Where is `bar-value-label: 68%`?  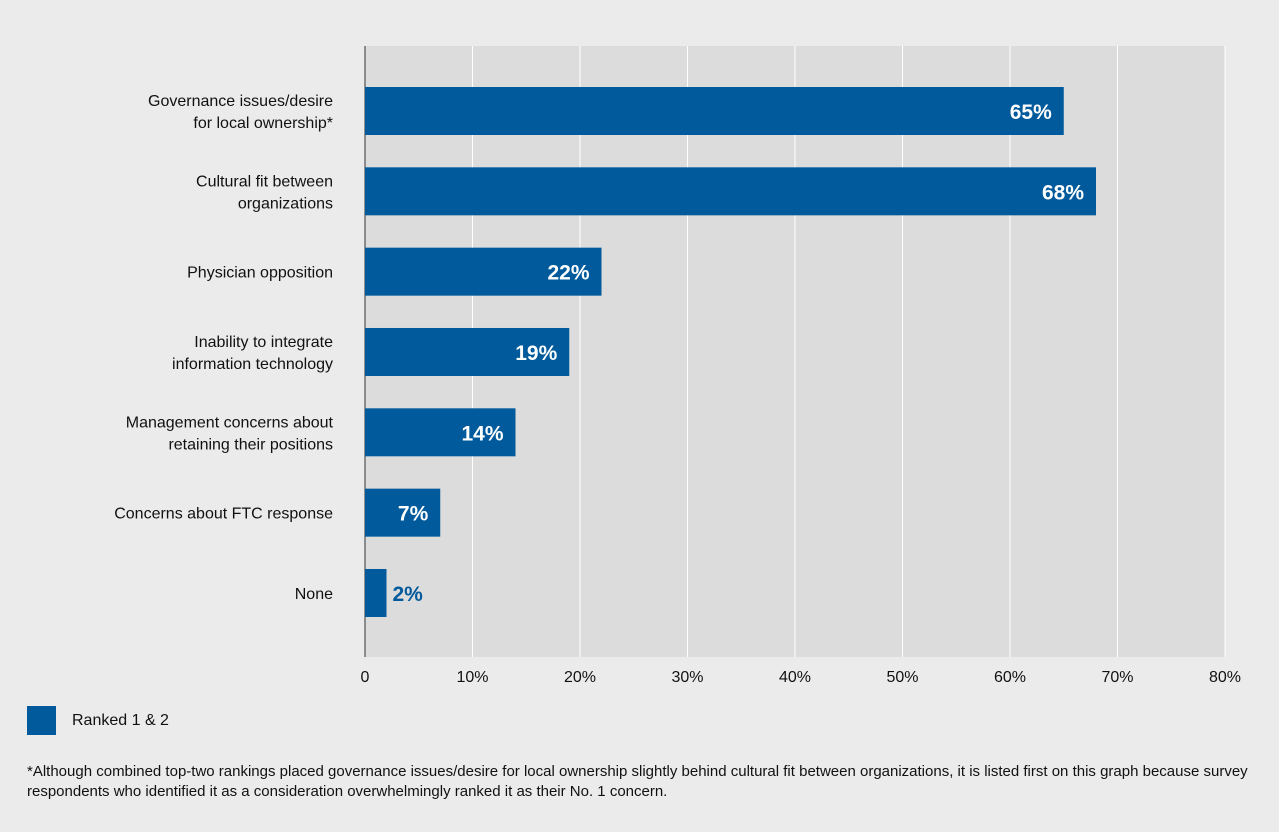 bar-value-label: 68% is located at coordinates (1063, 192).